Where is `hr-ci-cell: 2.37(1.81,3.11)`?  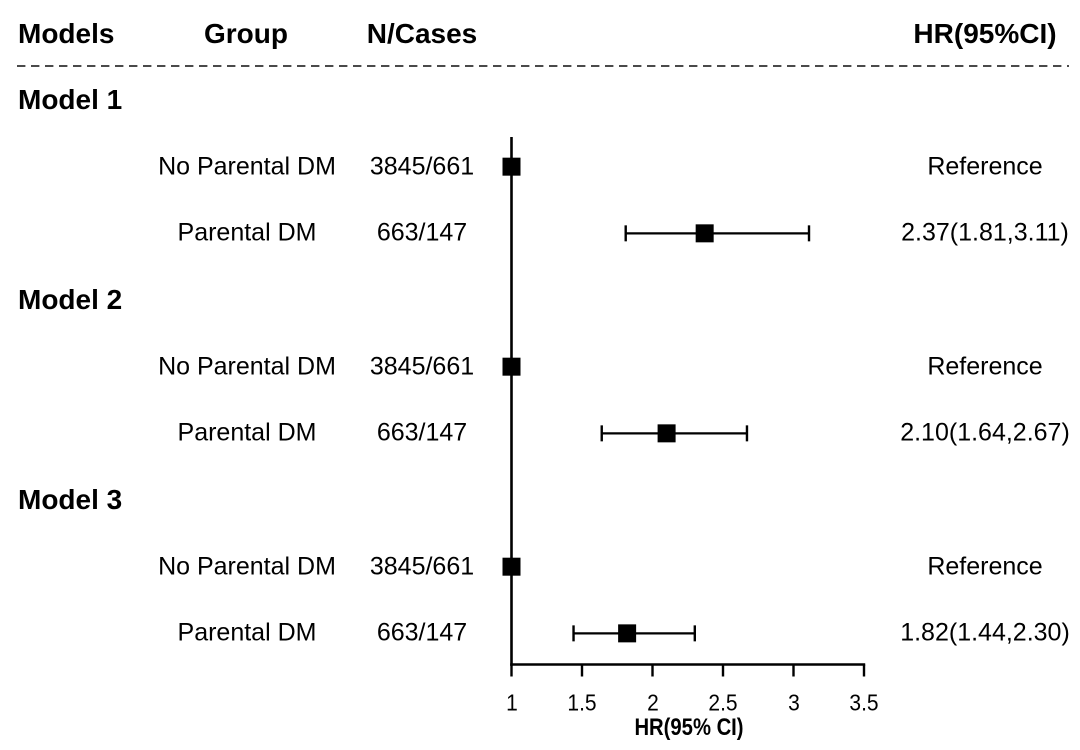
hr-ci-cell: 2.37(1.81,3.11) is located at coordinates (985, 232).